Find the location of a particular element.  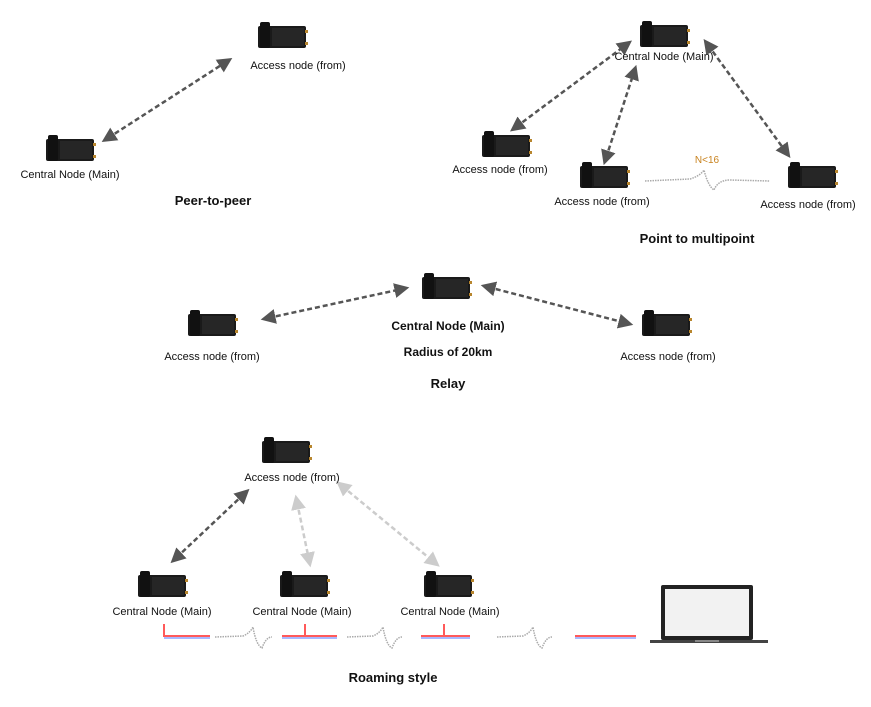

cables is located at coordinates (399, 631).